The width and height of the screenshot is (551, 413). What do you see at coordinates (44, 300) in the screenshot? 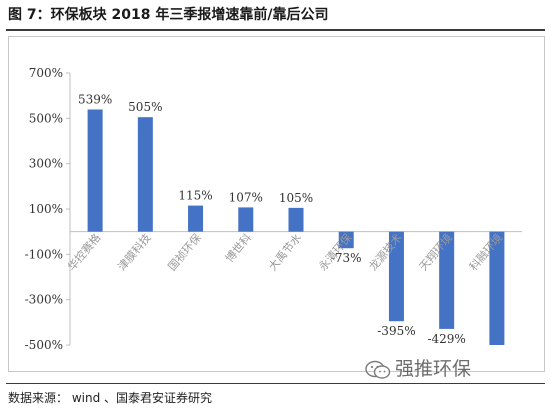
I see `y-tick-label: -300%` at bounding box center [44, 300].